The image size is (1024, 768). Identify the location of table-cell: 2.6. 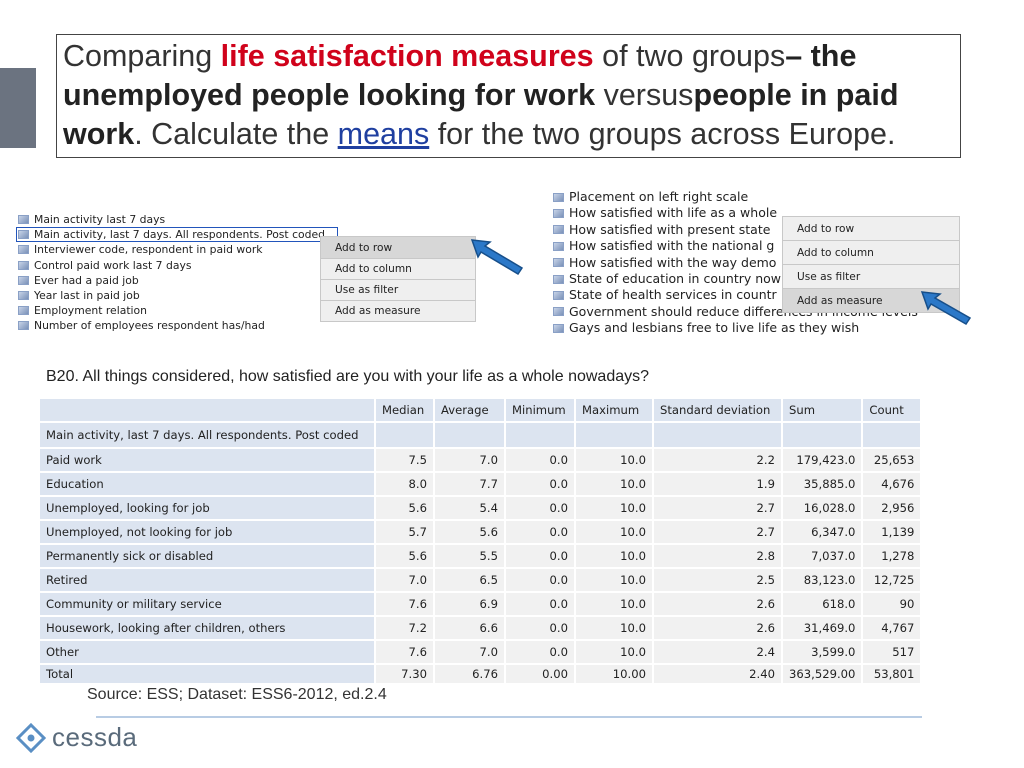
(717, 604).